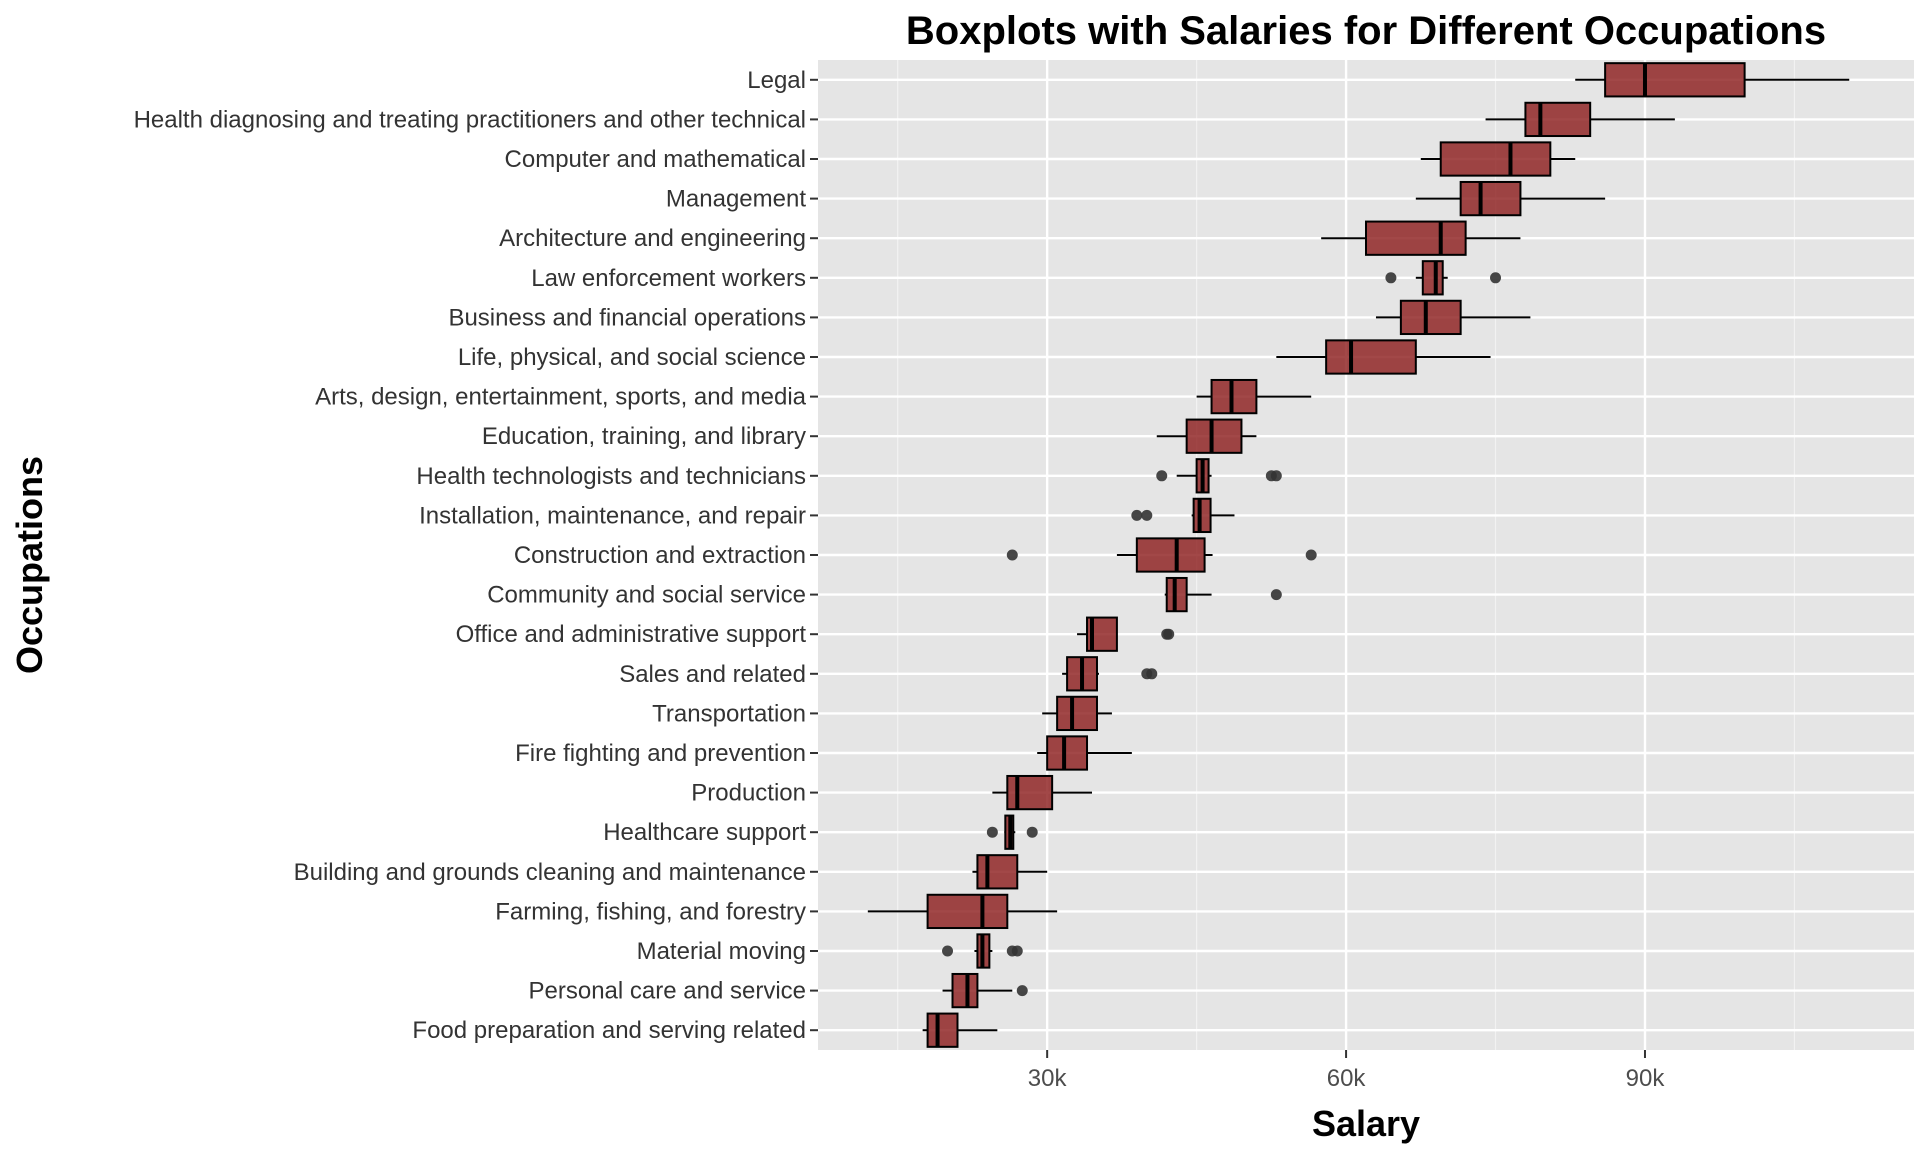 This screenshot has height=1152, width=1920. What do you see at coordinates (627, 317) in the screenshot?
I see `y-tick-label: Business and financial operations` at bounding box center [627, 317].